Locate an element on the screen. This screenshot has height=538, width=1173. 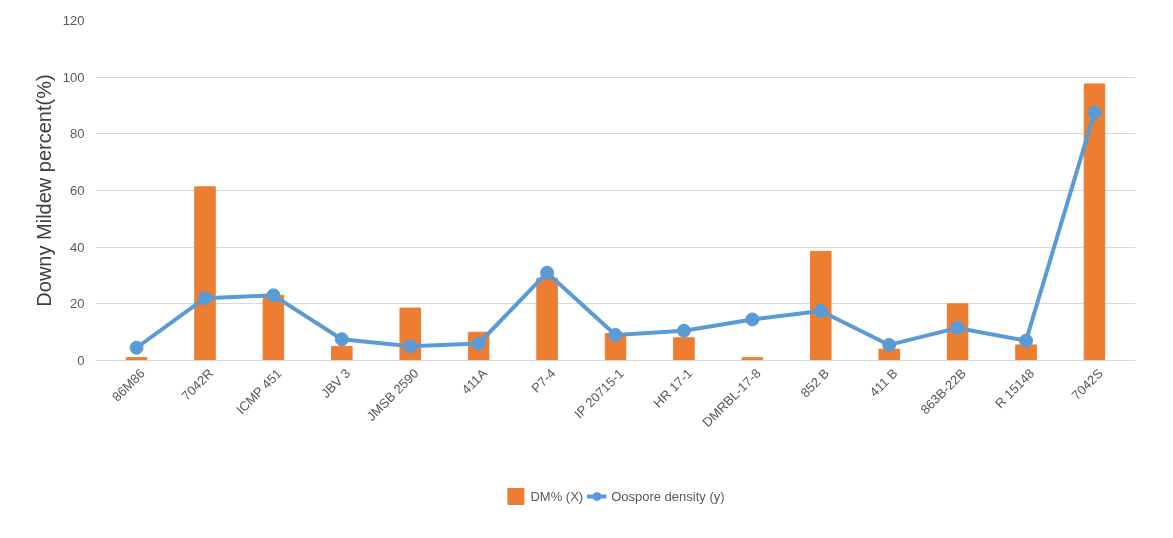
y-tick-label: 20 is located at coordinates (77, 304).